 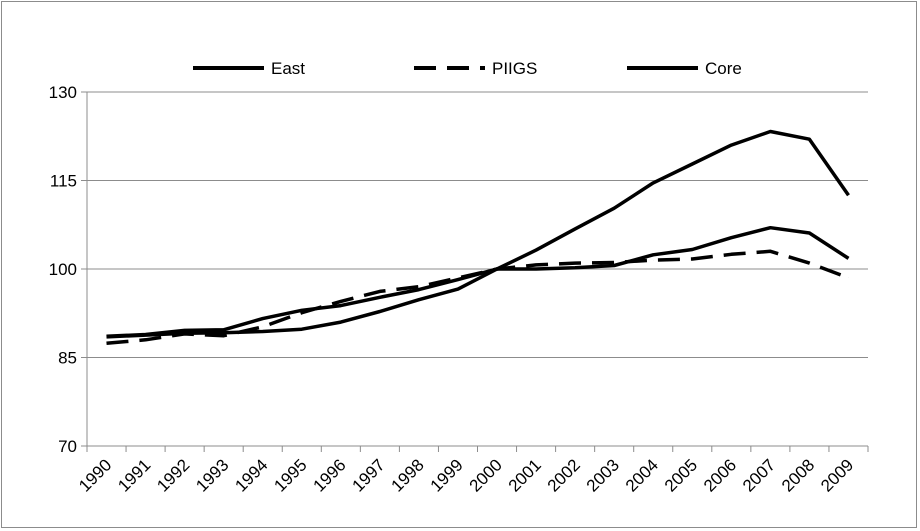 I want to click on x-tick-label-1998: 1998, so click(x=408, y=475).